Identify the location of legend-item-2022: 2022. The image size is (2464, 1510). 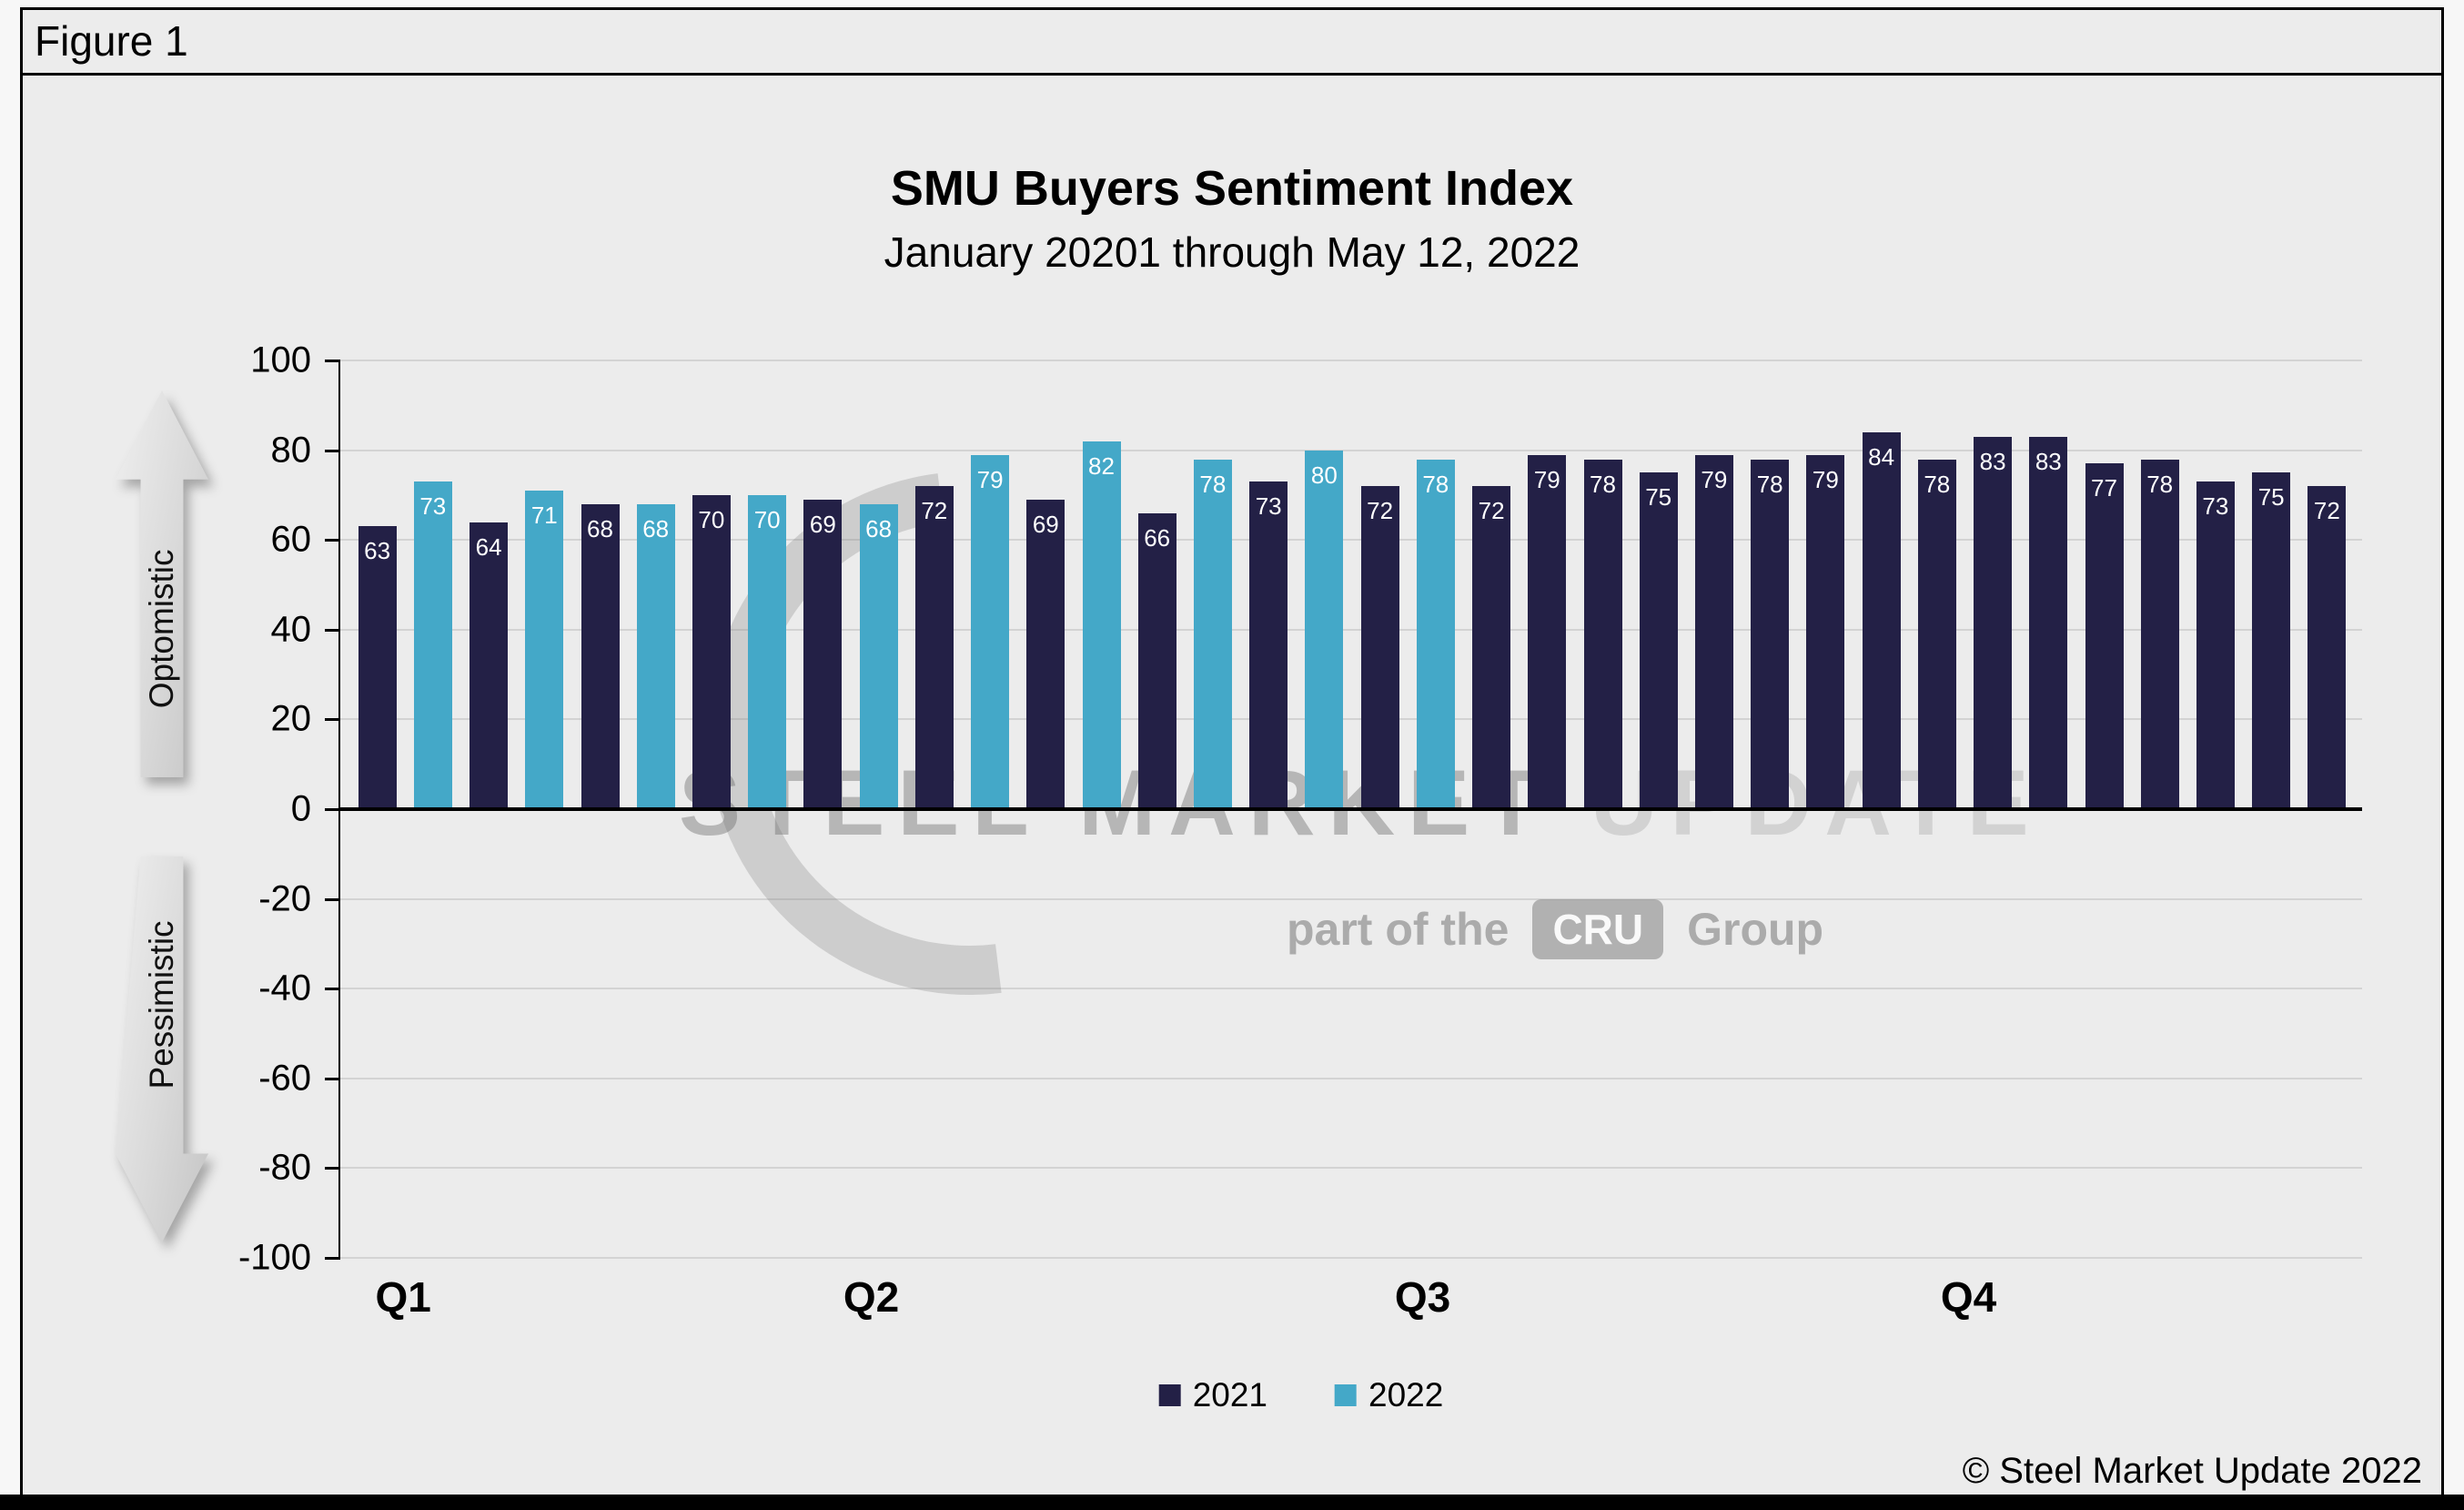
(1389, 1395).